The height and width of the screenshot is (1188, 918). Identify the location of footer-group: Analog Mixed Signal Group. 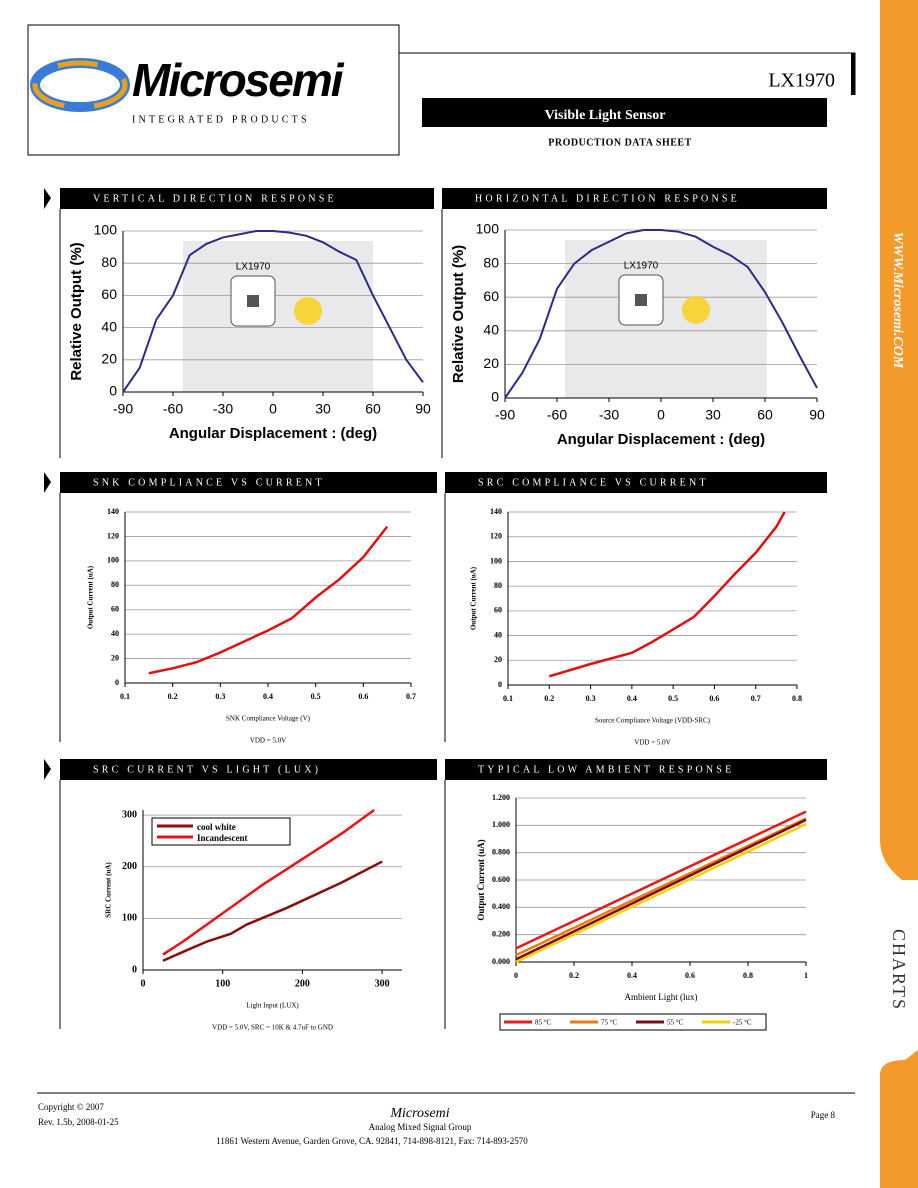
(420, 1127).